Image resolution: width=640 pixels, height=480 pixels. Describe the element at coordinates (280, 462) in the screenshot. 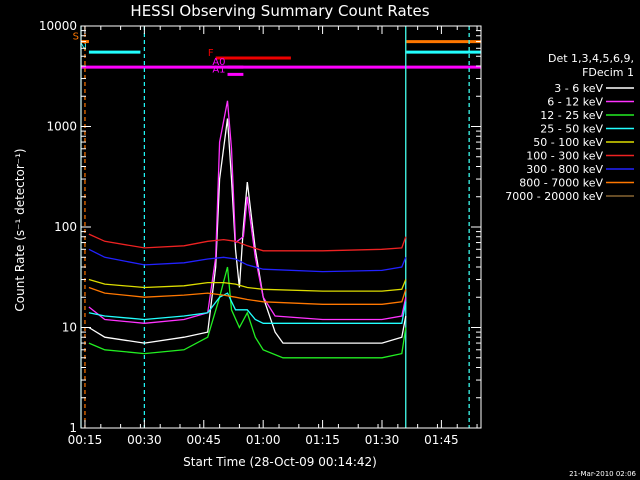

I see `x-axis-label: Start Time (28-Oct-09 00:14:42)` at that location.